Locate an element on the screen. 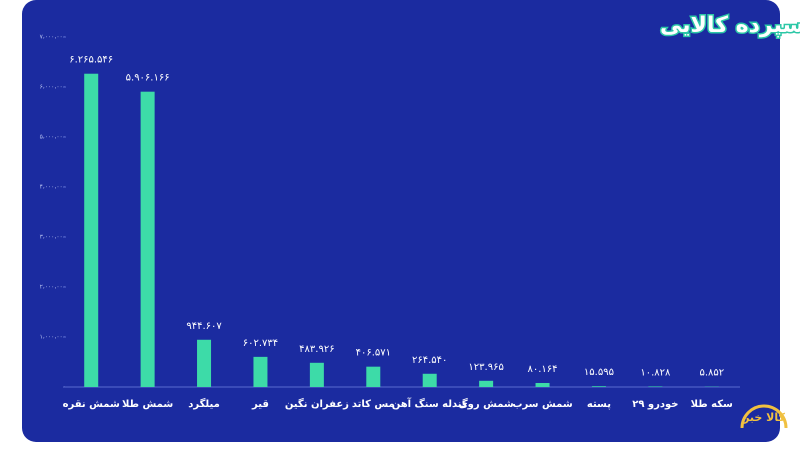  x-tick-label: زعفران نگین is located at coordinates (317, 403).